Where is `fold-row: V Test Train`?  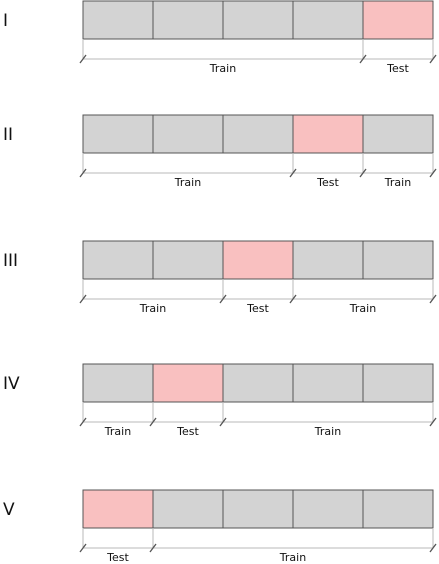
fold-row: V Test Train is located at coordinates (220, 526).